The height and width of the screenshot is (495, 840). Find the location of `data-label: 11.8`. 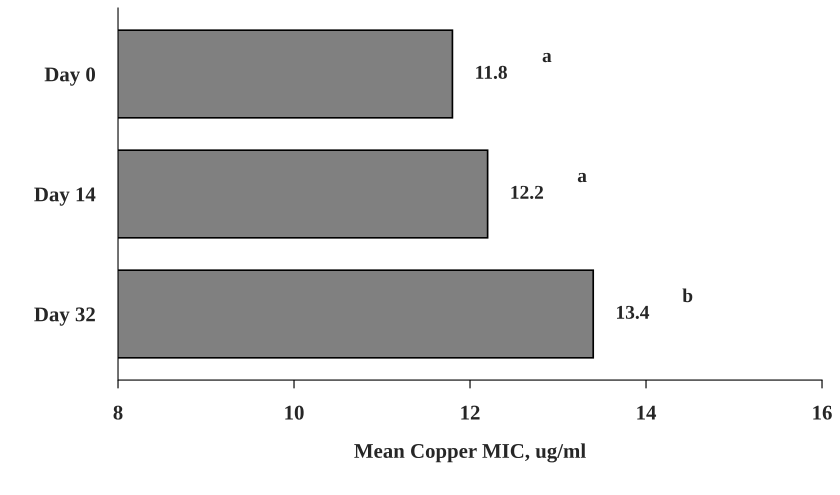

data-label: 11.8 is located at coordinates (491, 72).